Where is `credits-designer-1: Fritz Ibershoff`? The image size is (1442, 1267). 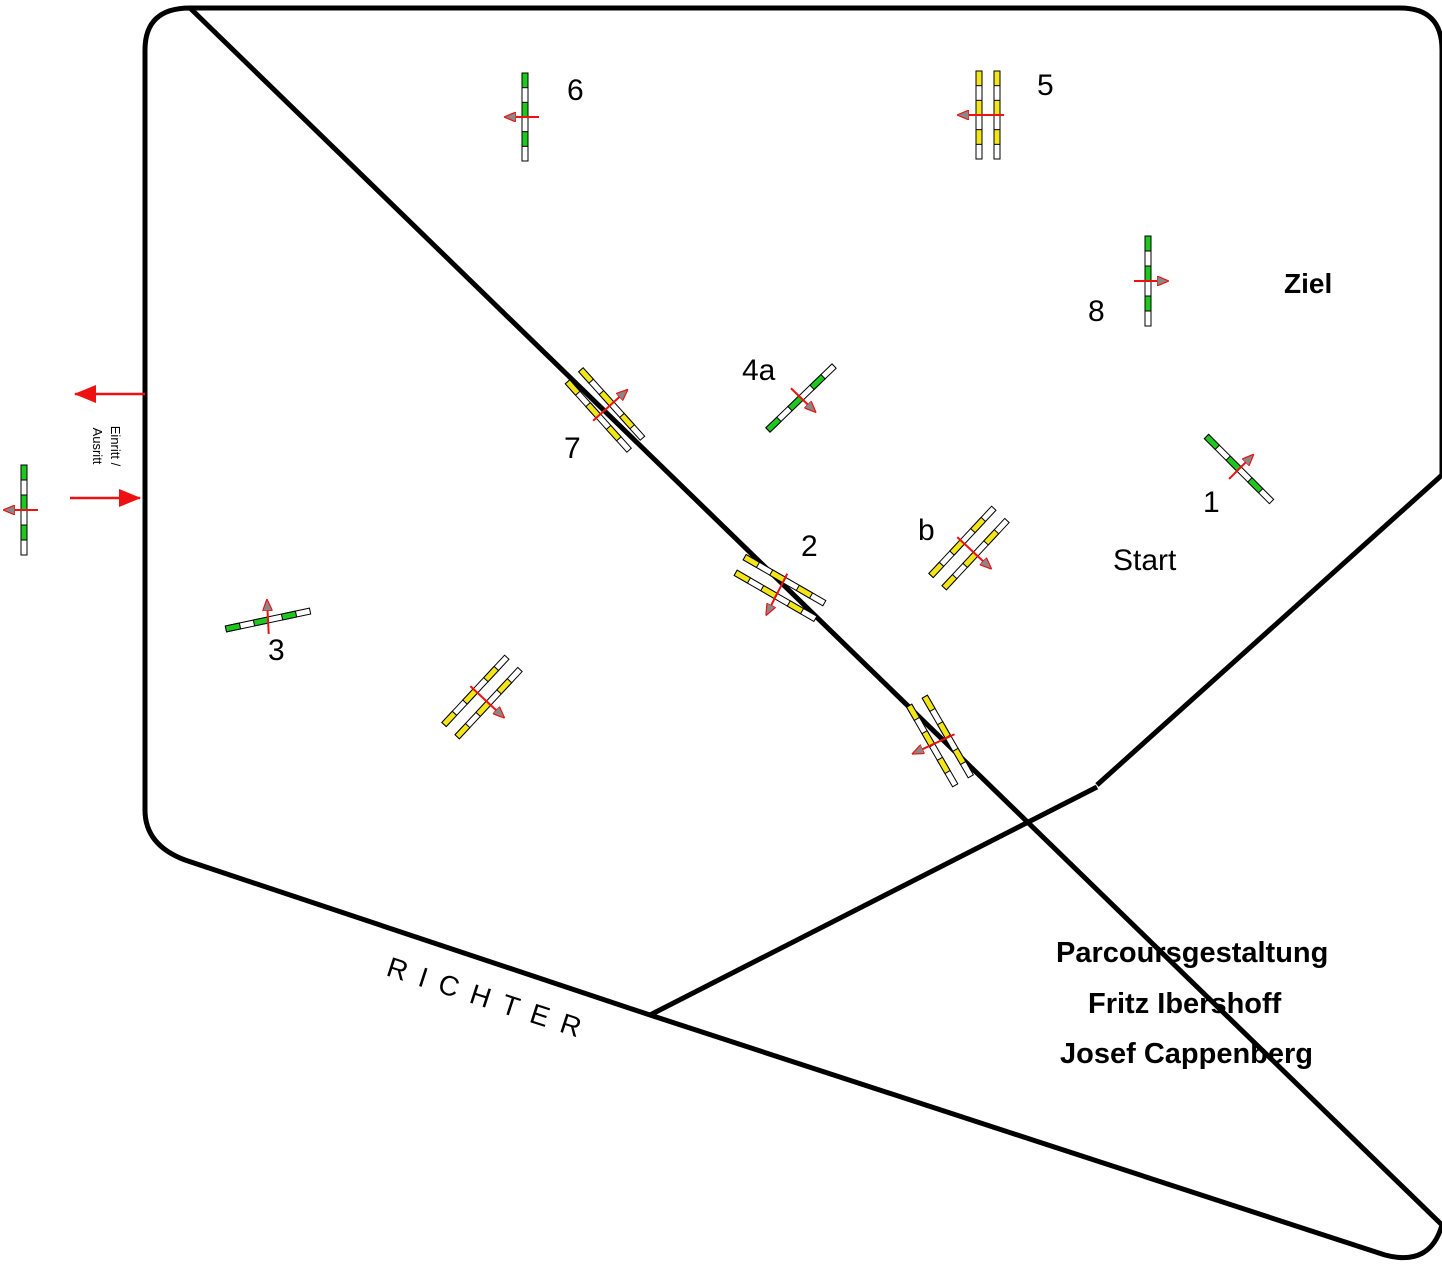 credits-designer-1: Fritz Ibershoff is located at coordinates (1185, 1004).